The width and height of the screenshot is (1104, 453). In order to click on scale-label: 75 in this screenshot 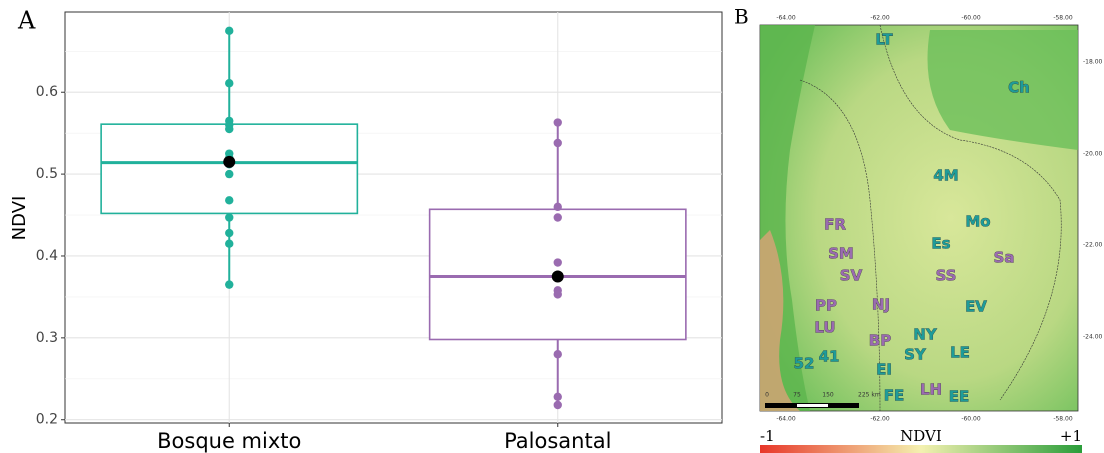, I will do `click(797, 395)`.